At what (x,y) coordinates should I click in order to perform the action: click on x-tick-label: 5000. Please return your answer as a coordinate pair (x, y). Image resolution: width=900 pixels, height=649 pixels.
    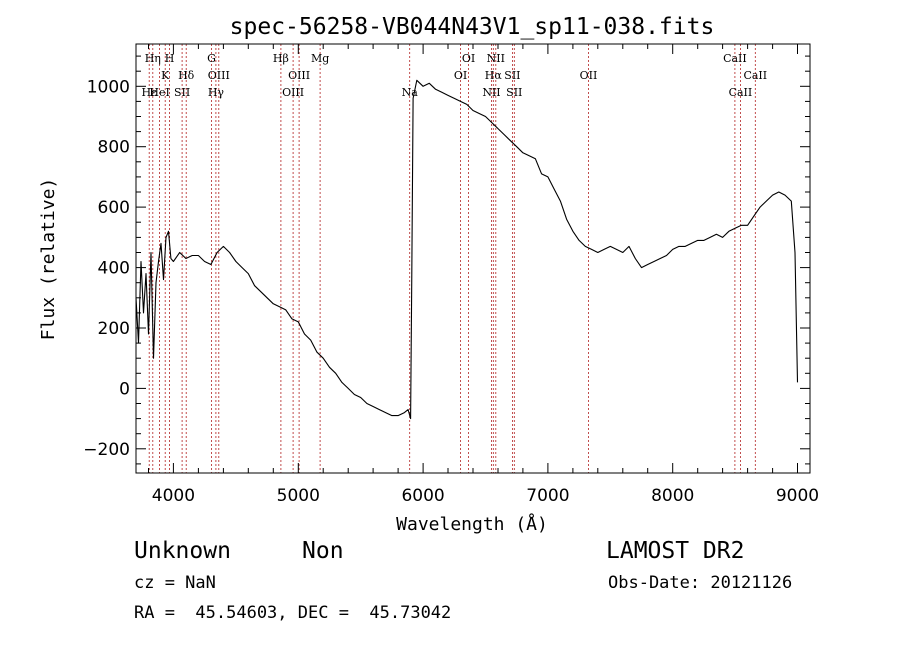
    Looking at the image, I should click on (298, 496).